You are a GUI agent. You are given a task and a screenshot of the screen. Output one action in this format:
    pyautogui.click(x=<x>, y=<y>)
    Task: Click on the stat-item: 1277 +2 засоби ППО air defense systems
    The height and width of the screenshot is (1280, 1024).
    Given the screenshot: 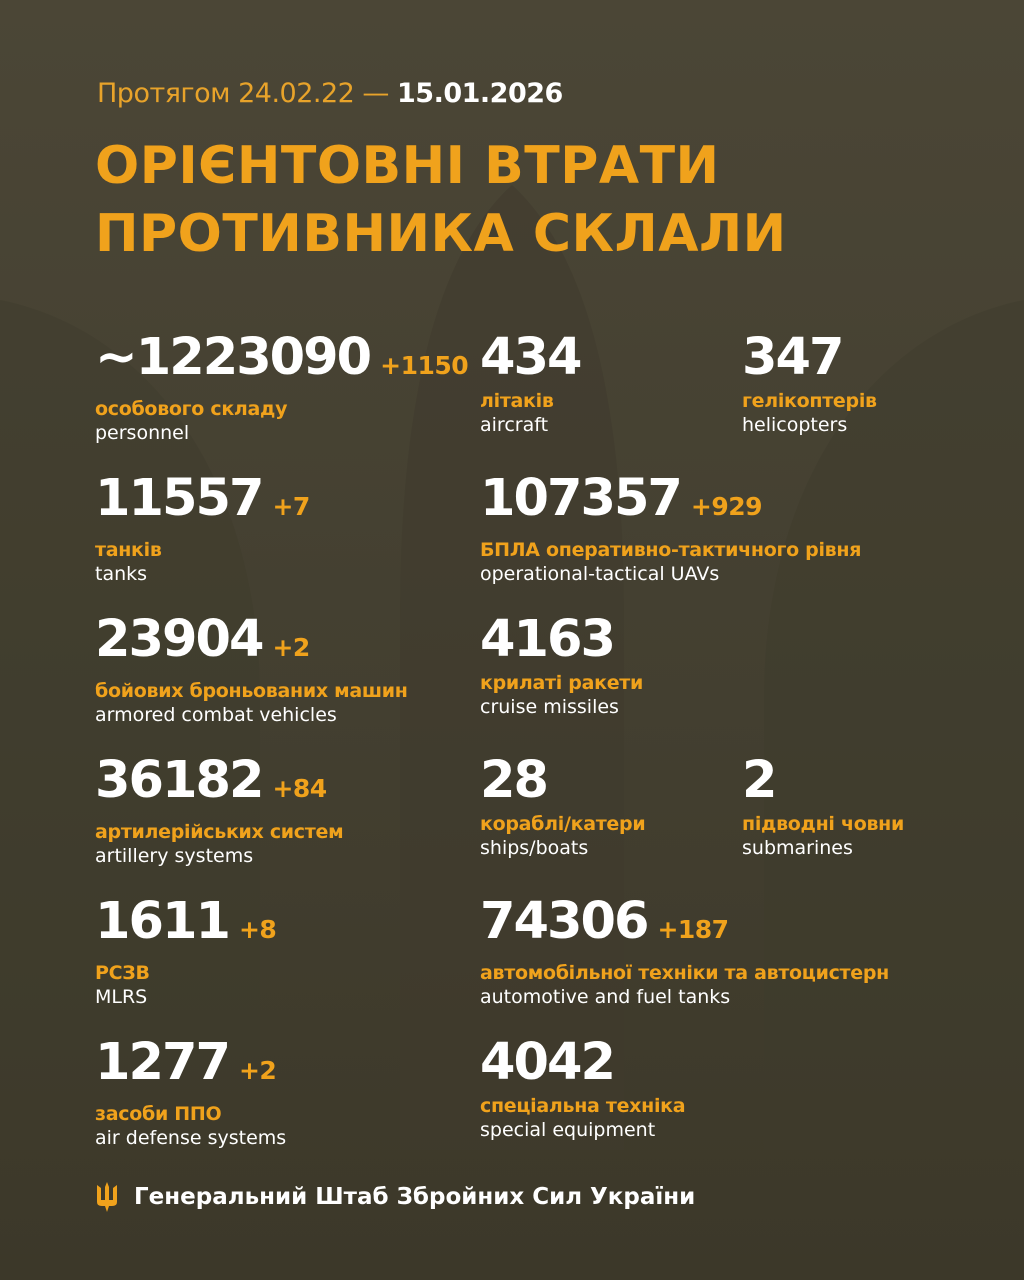 What is the action you would take?
    pyautogui.click(x=191, y=1091)
    